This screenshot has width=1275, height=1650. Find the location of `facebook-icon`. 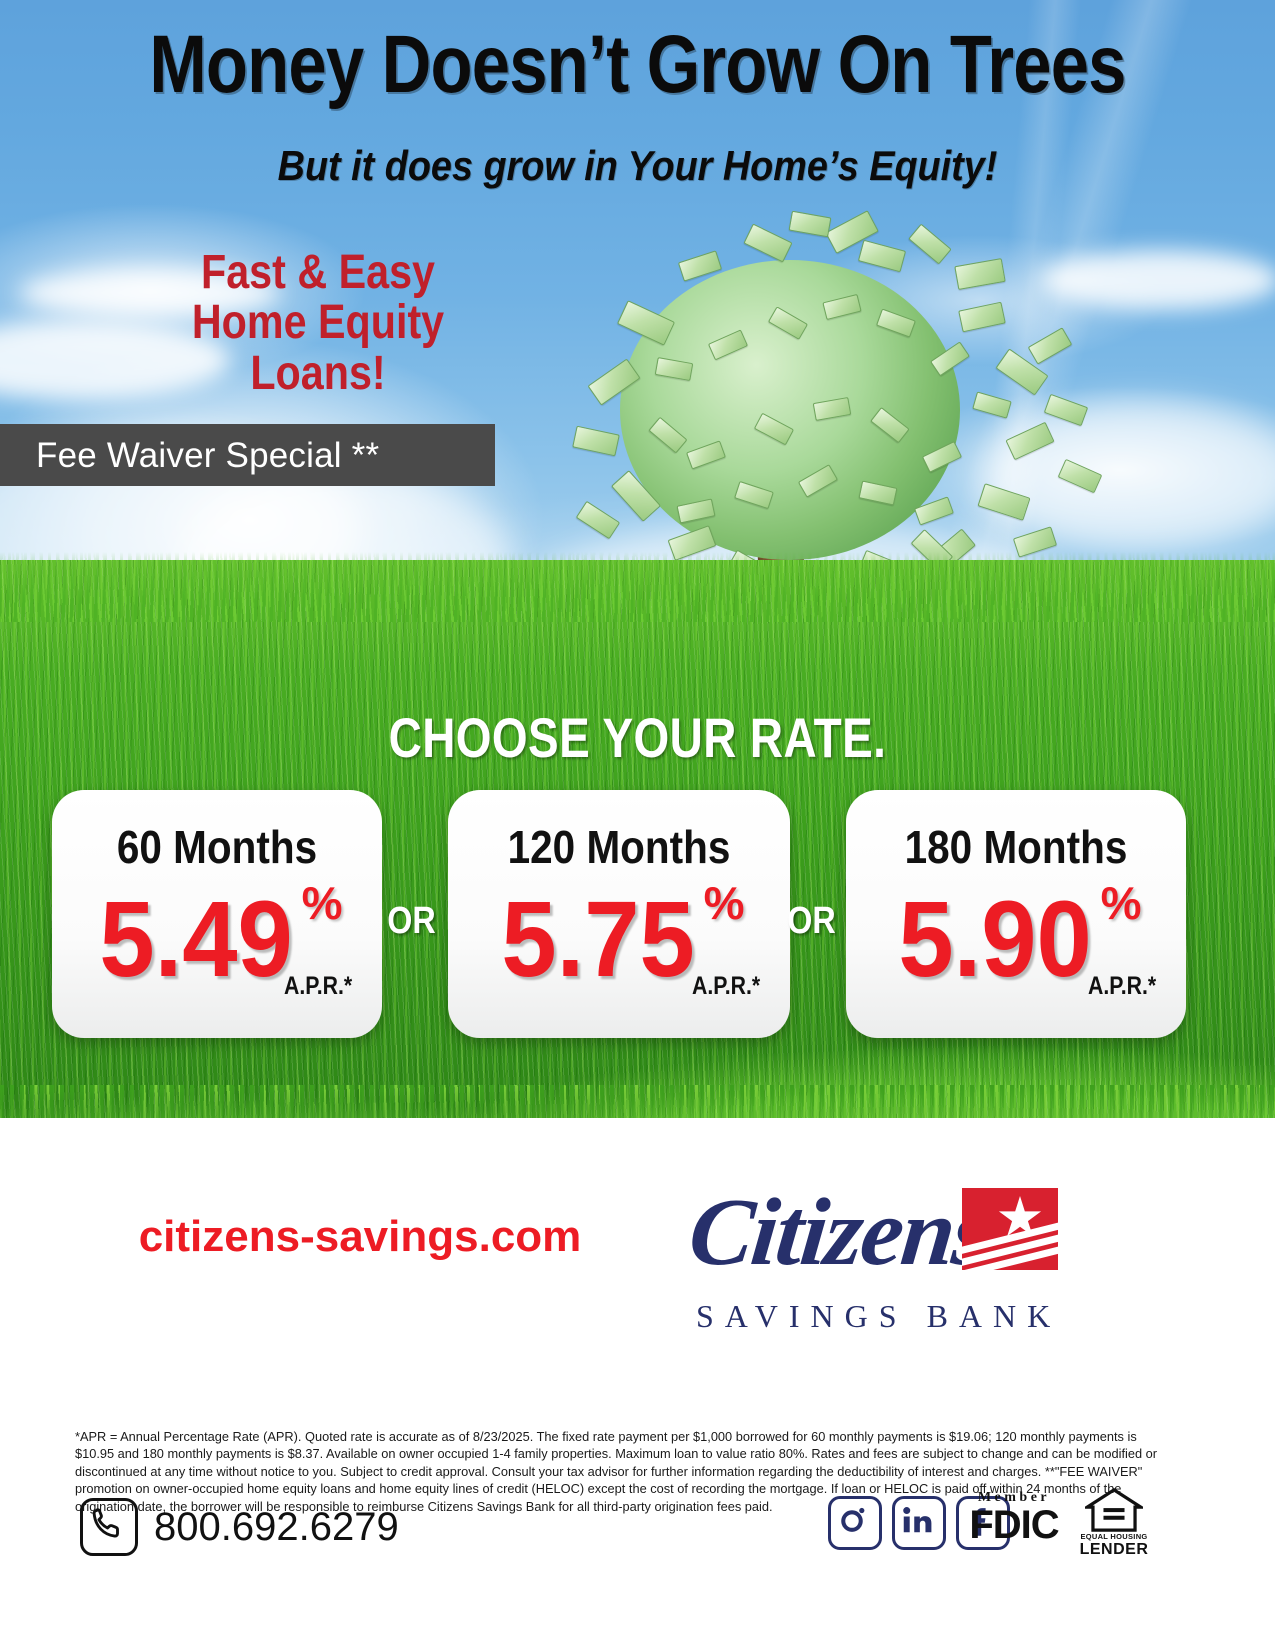

facebook-icon is located at coordinates (983, 1523).